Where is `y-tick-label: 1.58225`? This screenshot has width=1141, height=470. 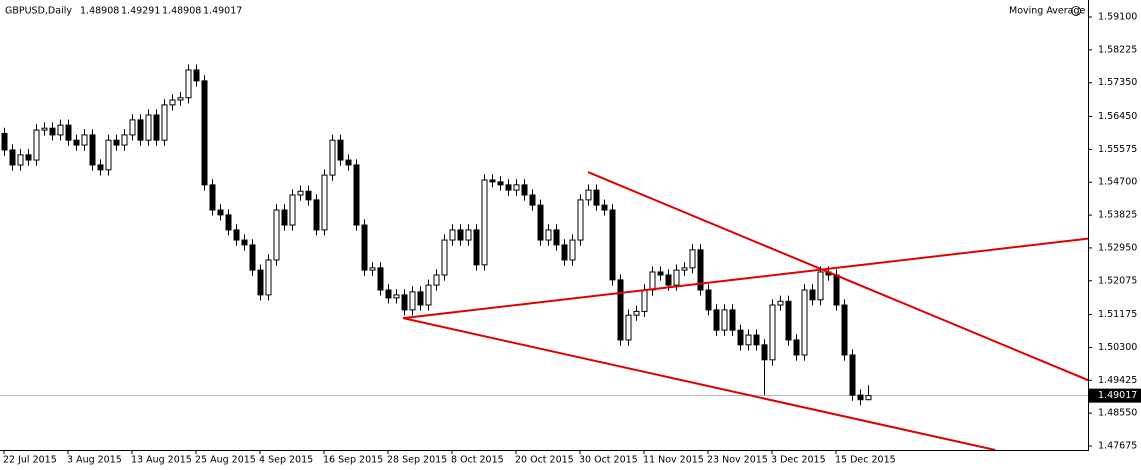
y-tick-label: 1.58225 is located at coordinates (1117, 49).